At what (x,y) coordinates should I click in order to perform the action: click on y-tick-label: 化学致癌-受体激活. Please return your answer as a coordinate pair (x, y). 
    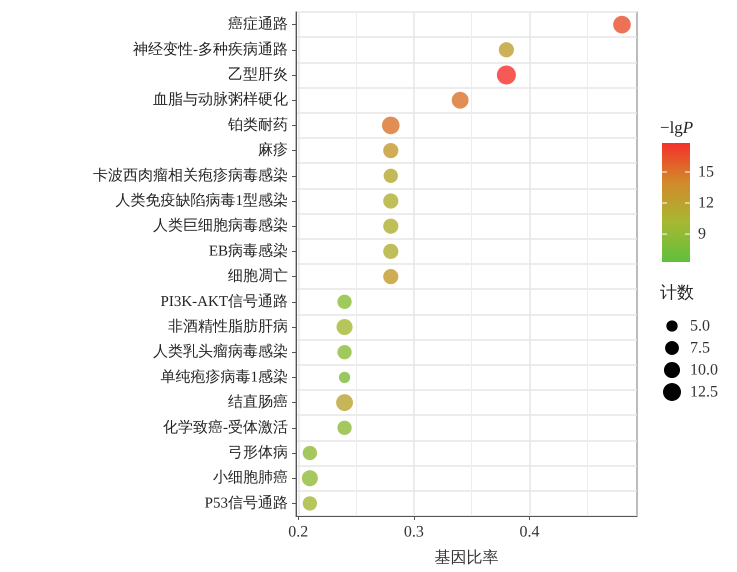
    Looking at the image, I should click on (225, 427).